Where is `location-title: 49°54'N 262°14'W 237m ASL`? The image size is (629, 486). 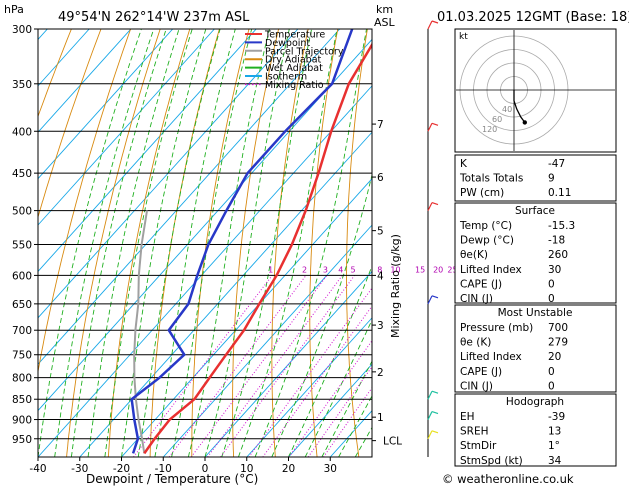 location-title: 49°54'N 262°14'W 237m ASL is located at coordinates (154, 17).